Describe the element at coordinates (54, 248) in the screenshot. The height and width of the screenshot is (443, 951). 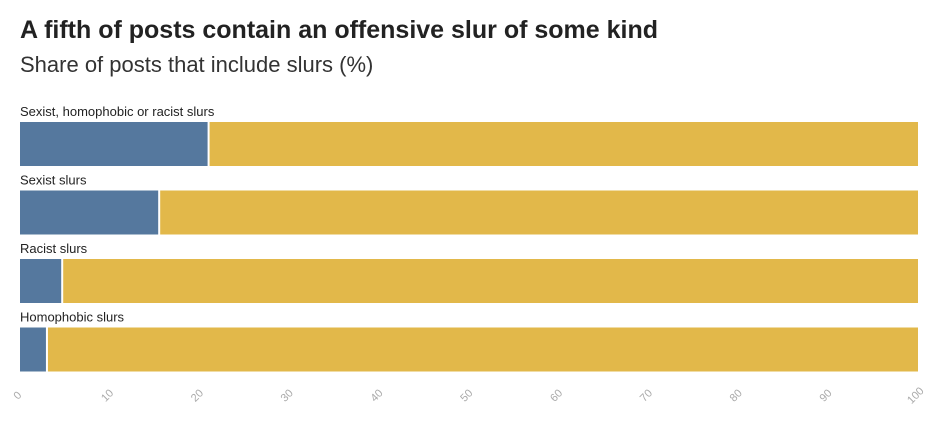
I see `category-label: Racist slurs` at that location.